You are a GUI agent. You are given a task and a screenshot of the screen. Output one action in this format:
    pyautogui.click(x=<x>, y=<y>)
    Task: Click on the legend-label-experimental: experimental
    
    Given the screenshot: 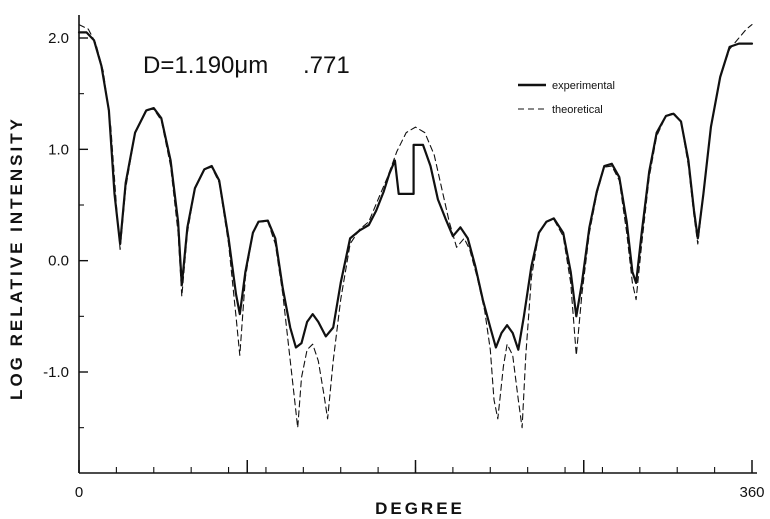 What is the action you would take?
    pyautogui.click(x=583, y=86)
    